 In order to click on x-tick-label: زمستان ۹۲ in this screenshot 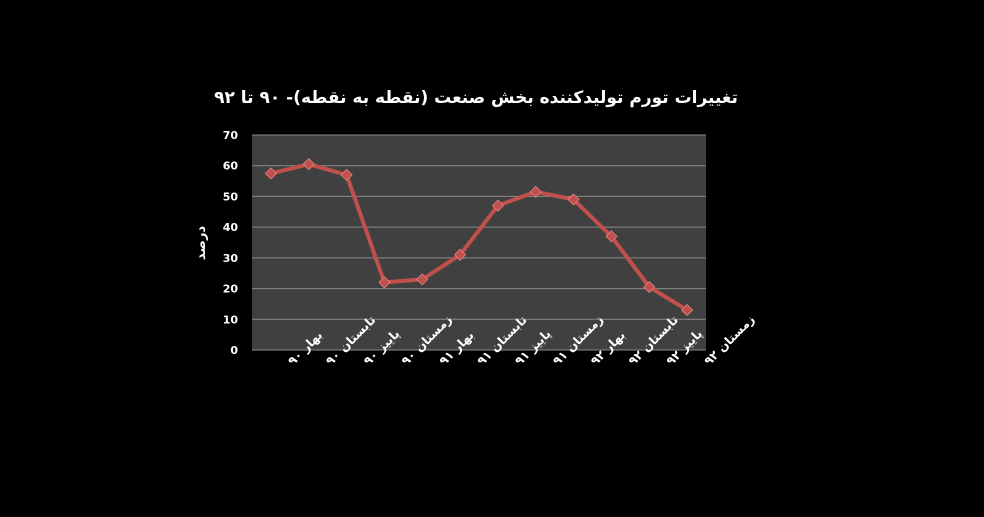, I will do `click(729, 340)`.